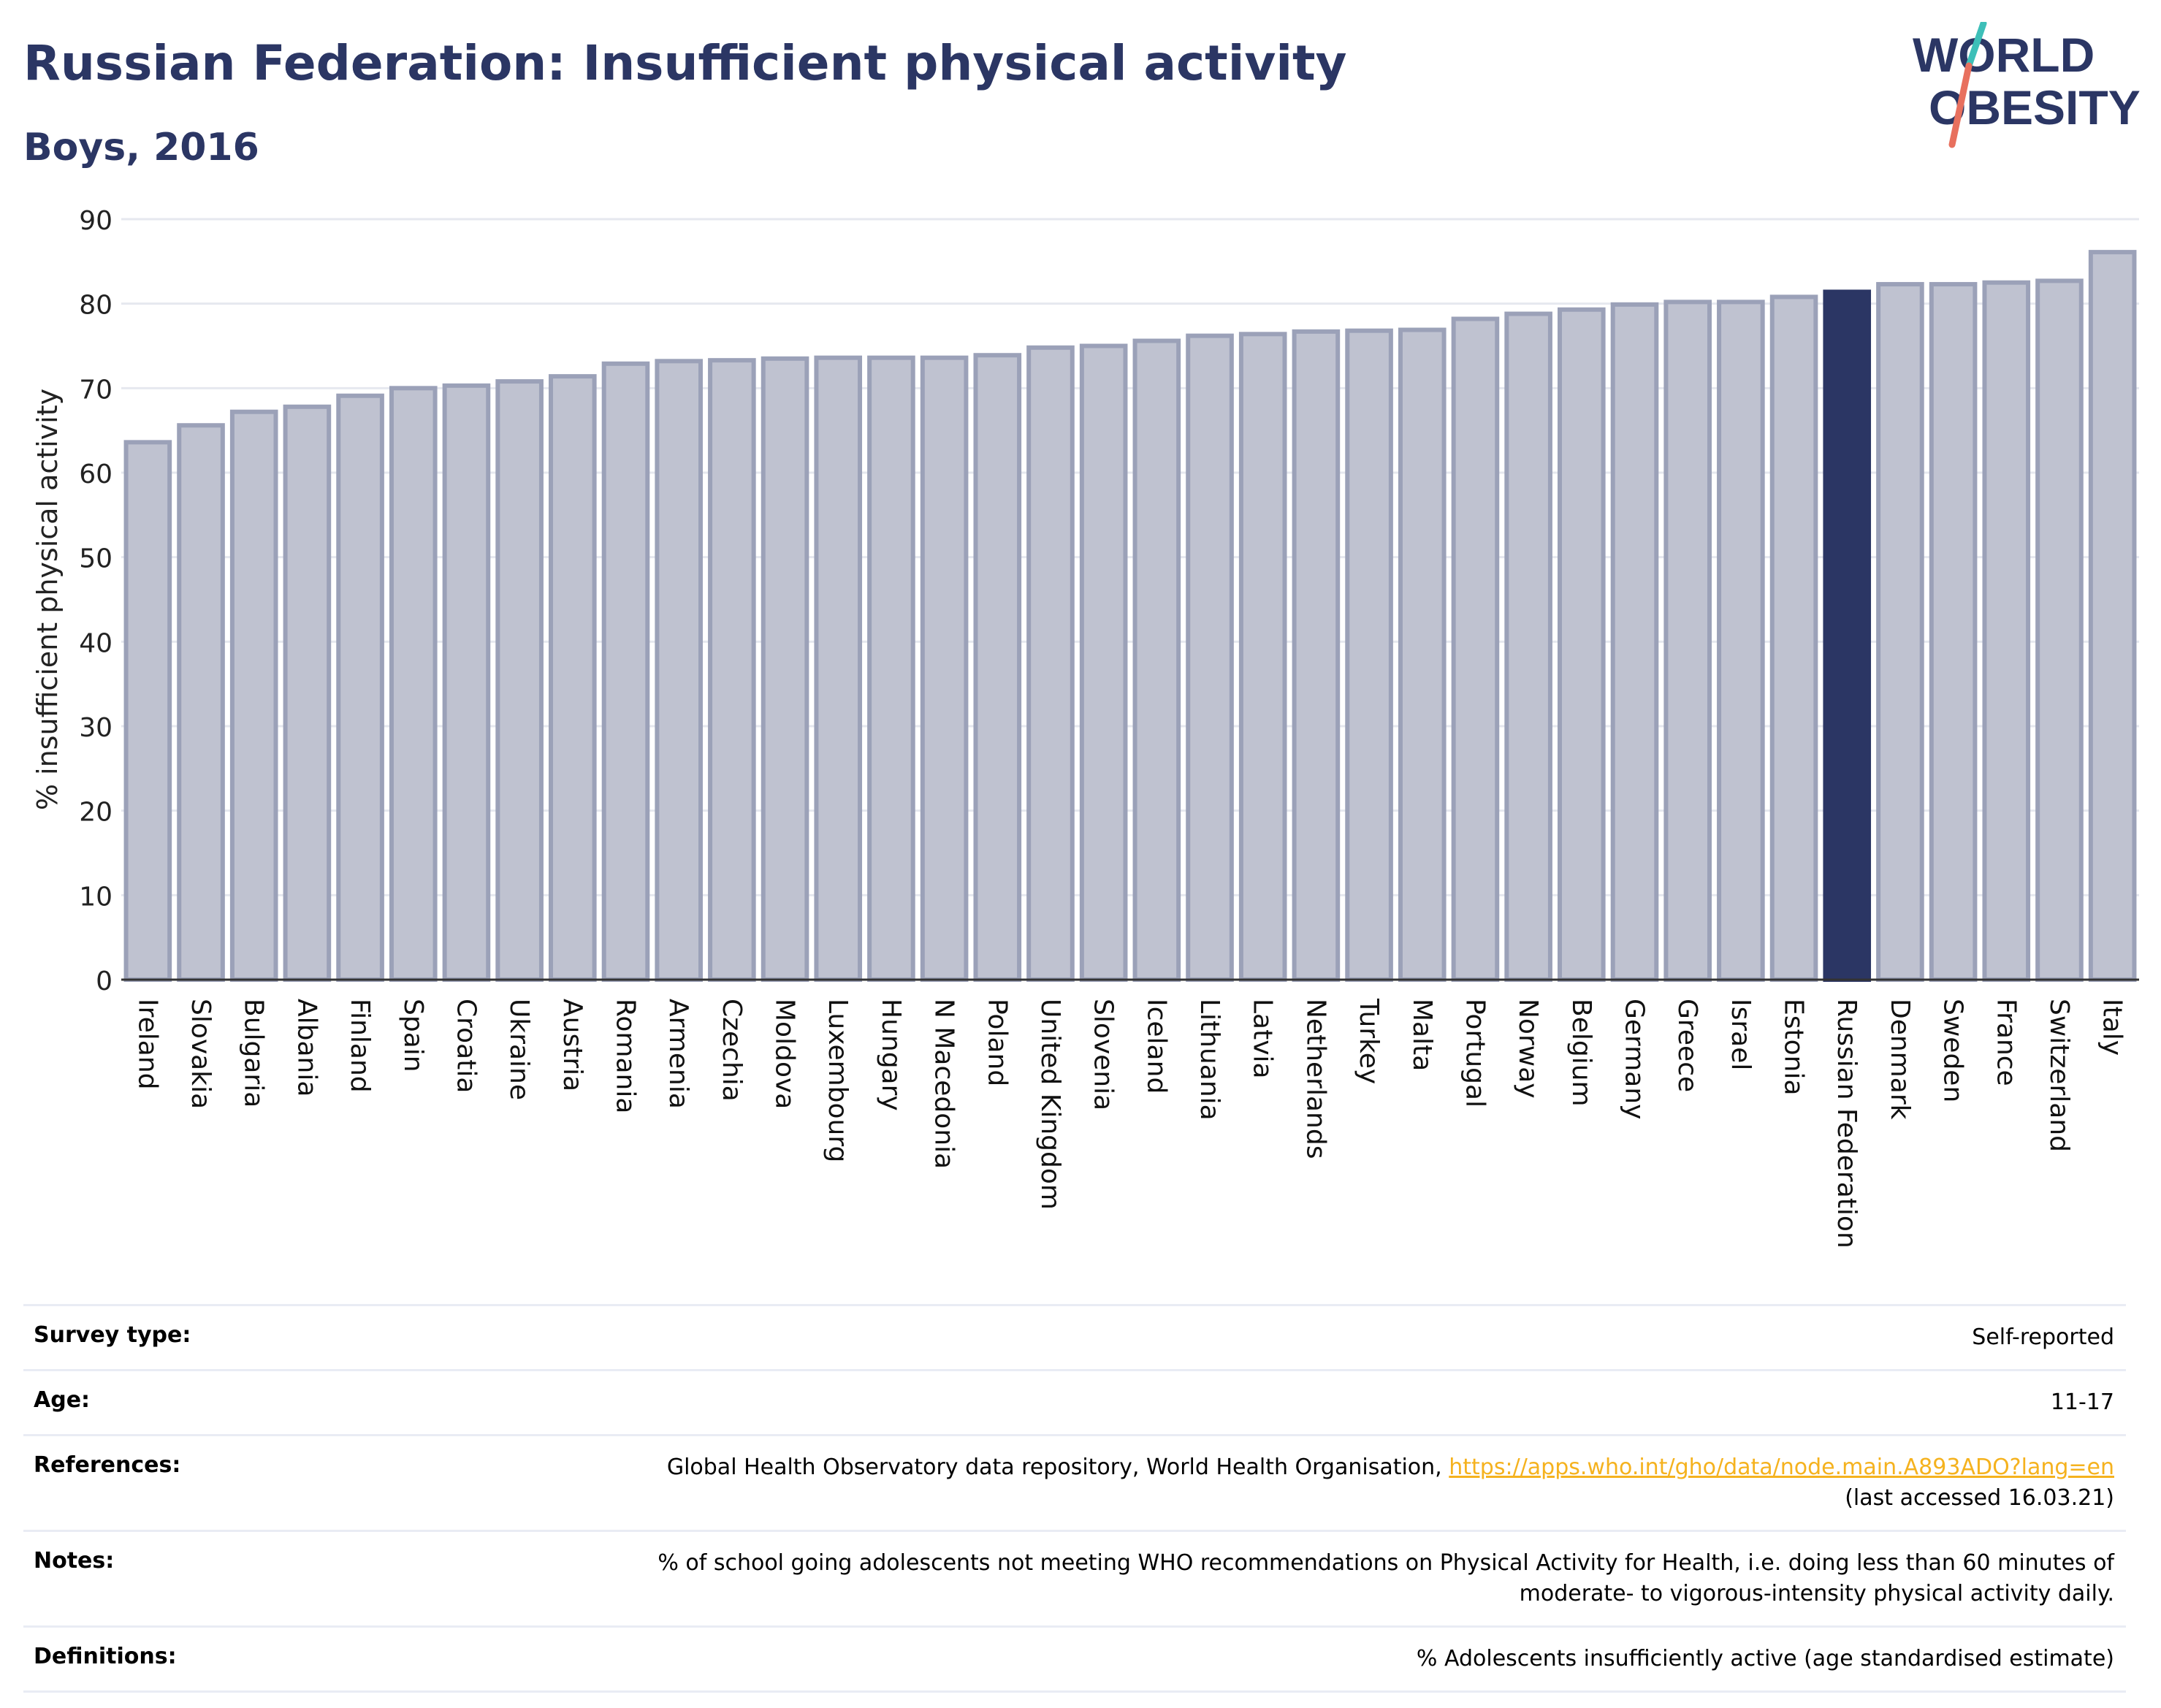 This screenshot has height=1708, width=2161. What do you see at coordinates (96, 306) in the screenshot?
I see `y-tick-label: 80` at bounding box center [96, 306].